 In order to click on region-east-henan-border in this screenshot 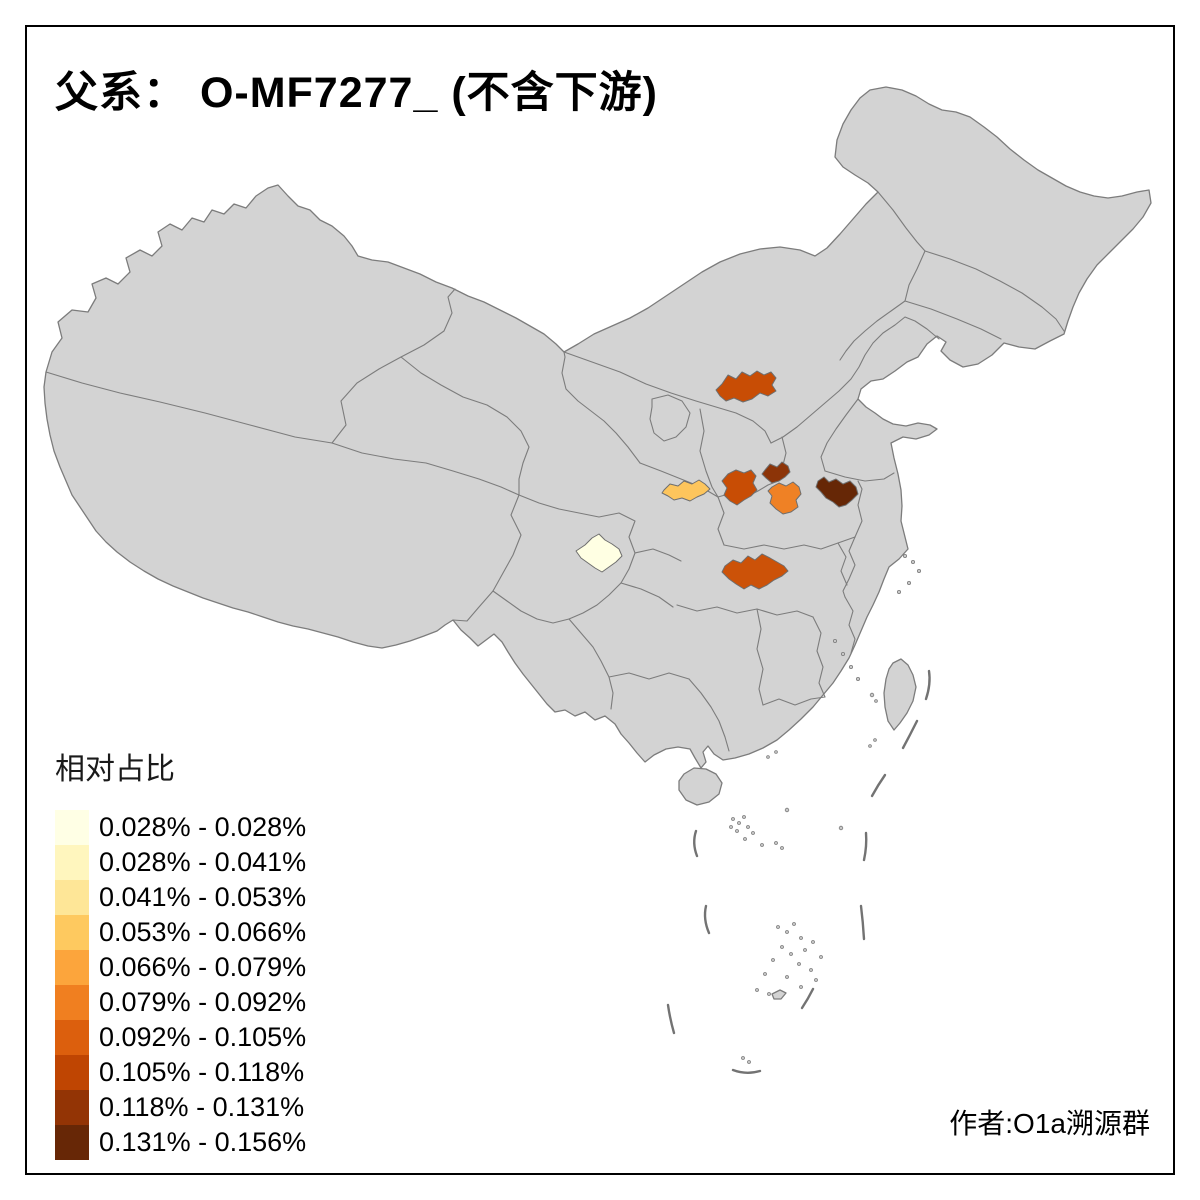, I will do `click(837, 492)`.